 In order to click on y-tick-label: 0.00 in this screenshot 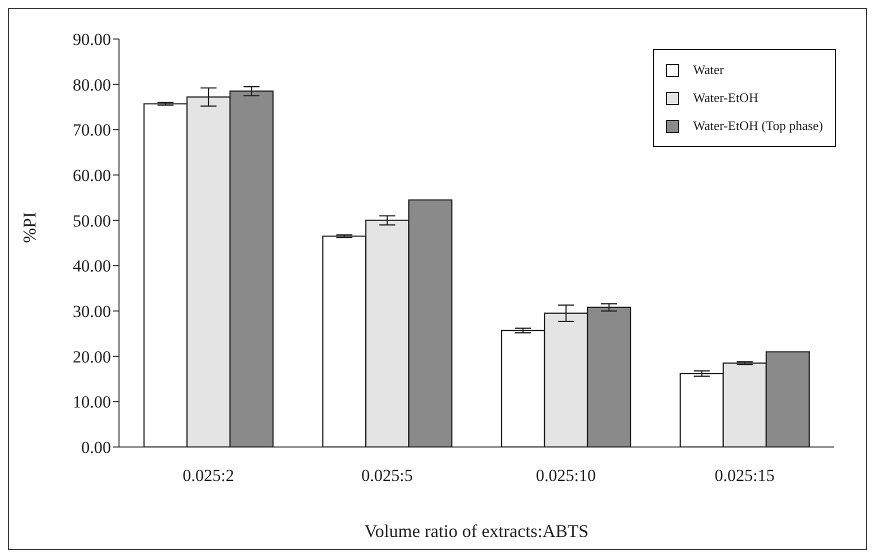, I will do `click(96, 448)`.